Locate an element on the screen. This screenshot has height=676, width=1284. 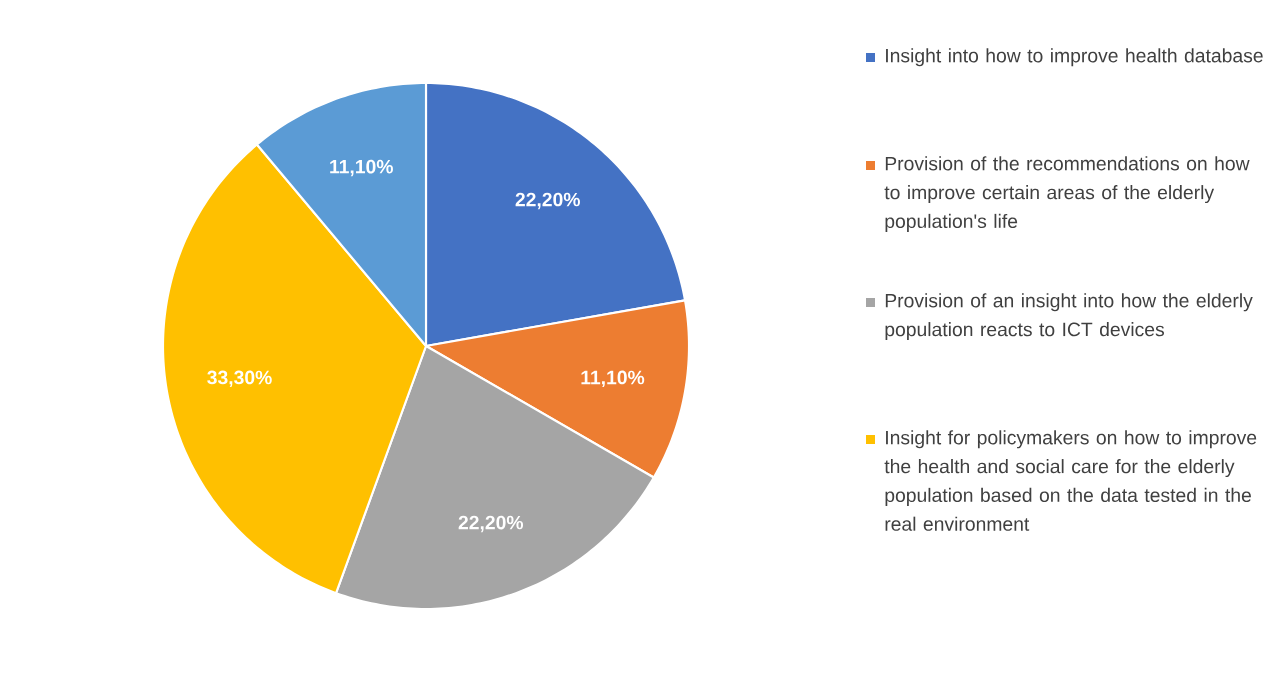
legend-label: Insight into how to improve health database is located at coordinates (1074, 57).